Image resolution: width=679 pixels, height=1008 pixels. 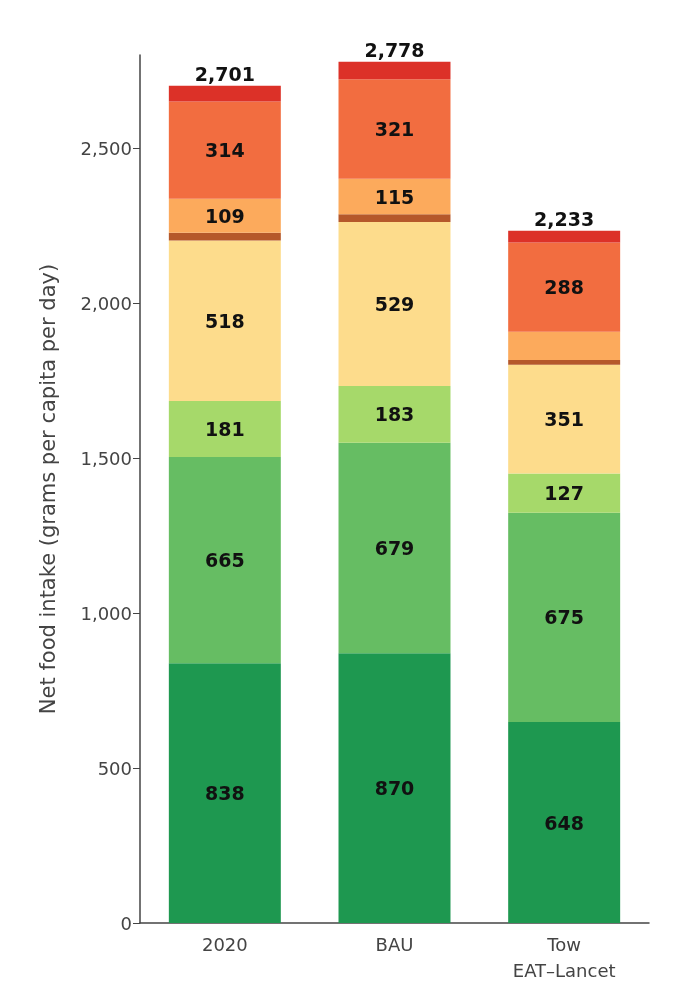 What do you see at coordinates (564, 957) in the screenshot?
I see `x-tick-label: Tow EAT–Lancet` at bounding box center [564, 957].